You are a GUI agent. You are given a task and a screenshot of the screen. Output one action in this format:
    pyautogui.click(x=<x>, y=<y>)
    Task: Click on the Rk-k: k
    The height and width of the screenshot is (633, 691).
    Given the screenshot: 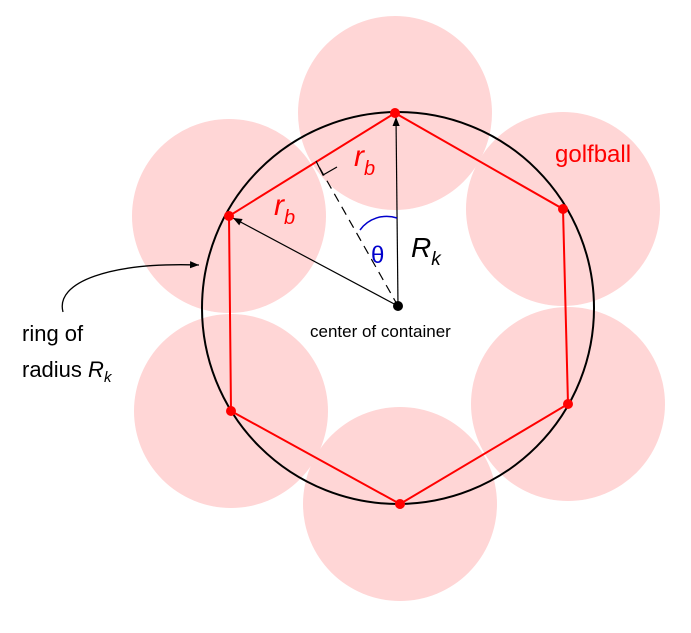 What is the action you would take?
    pyautogui.click(x=436, y=259)
    